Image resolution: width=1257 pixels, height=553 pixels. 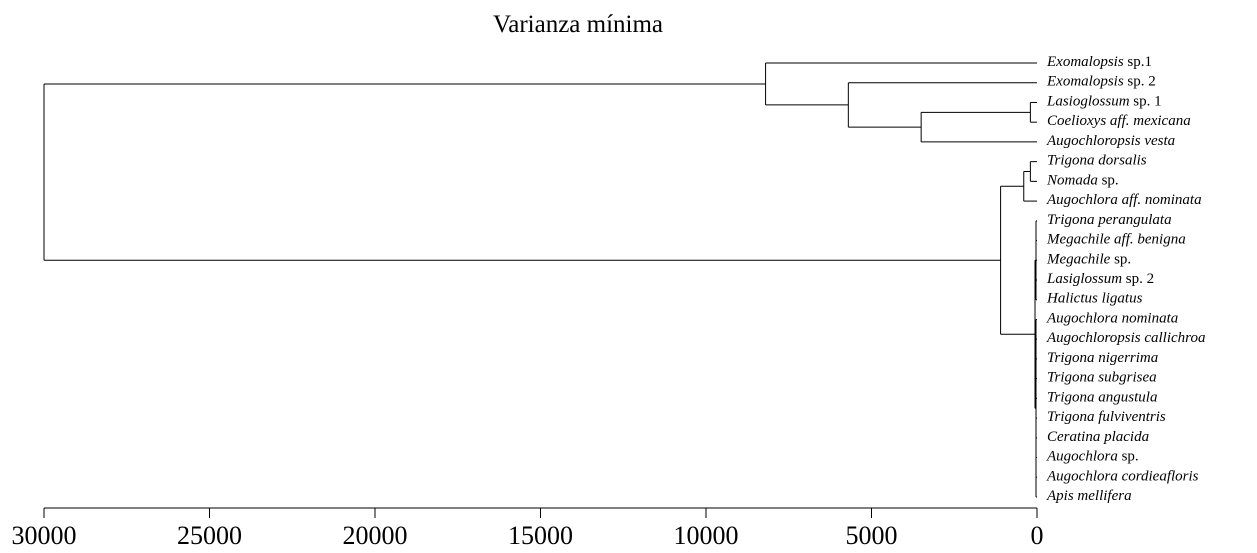 I want to click on leaf-label: Megachile sp., so click(x=1088, y=260).